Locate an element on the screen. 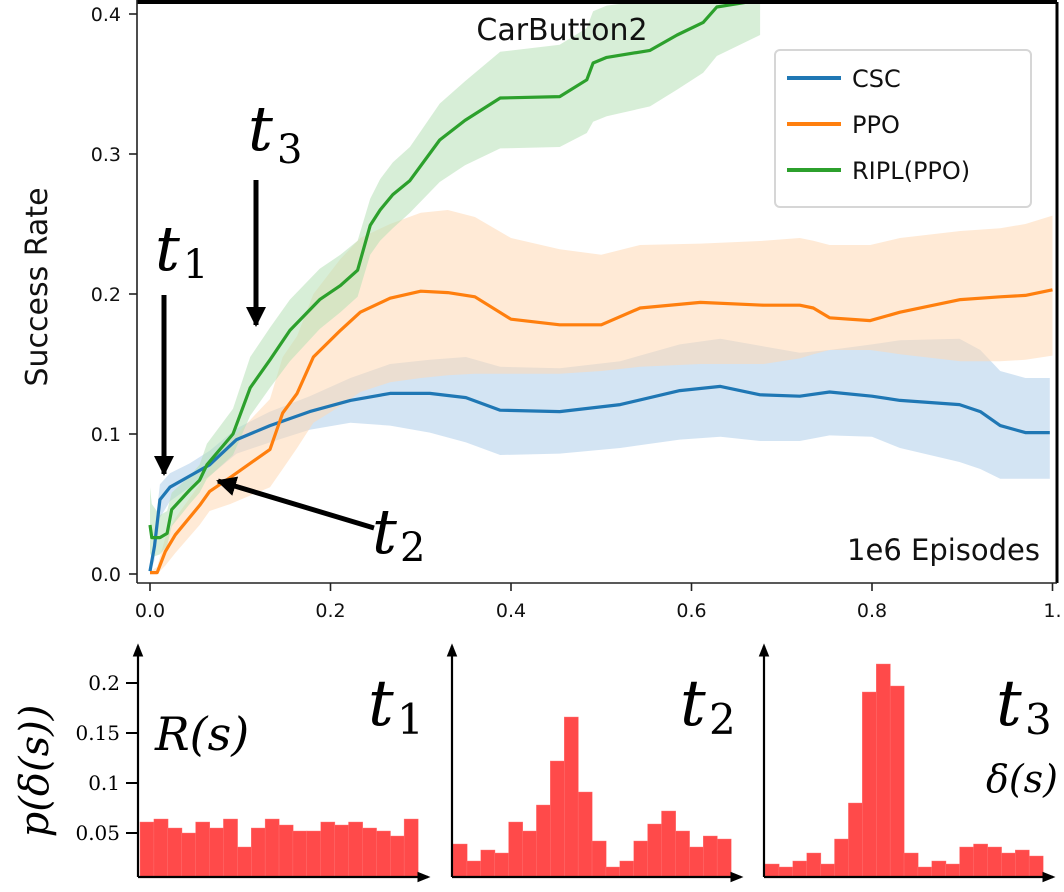 Image resolution: width=1064 pixels, height=892 pixels. legend-item-ripl-ppo: RIPL(PPO) is located at coordinates (878, 171).